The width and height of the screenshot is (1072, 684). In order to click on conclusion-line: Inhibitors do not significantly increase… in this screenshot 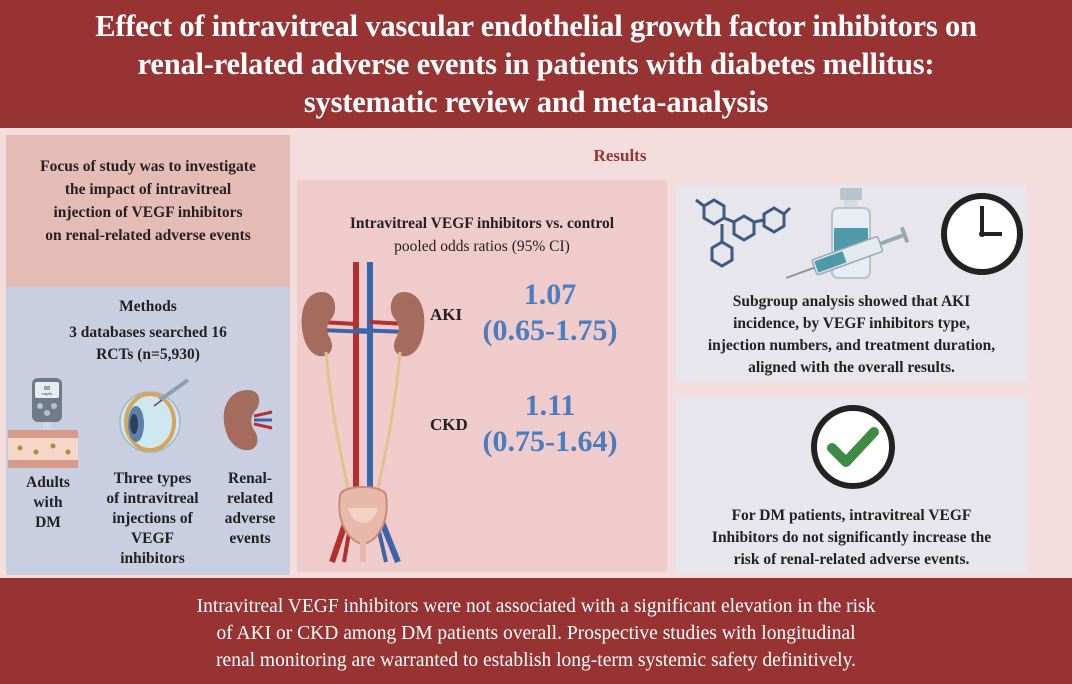, I will do `click(851, 537)`.